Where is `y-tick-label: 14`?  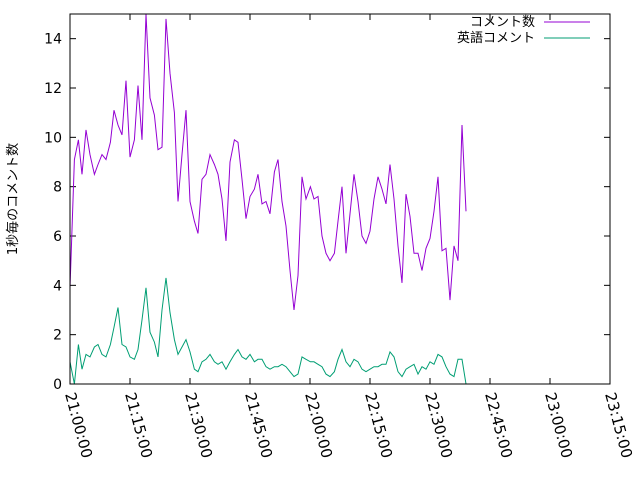 y-tick-label: 14 is located at coordinates (53, 40).